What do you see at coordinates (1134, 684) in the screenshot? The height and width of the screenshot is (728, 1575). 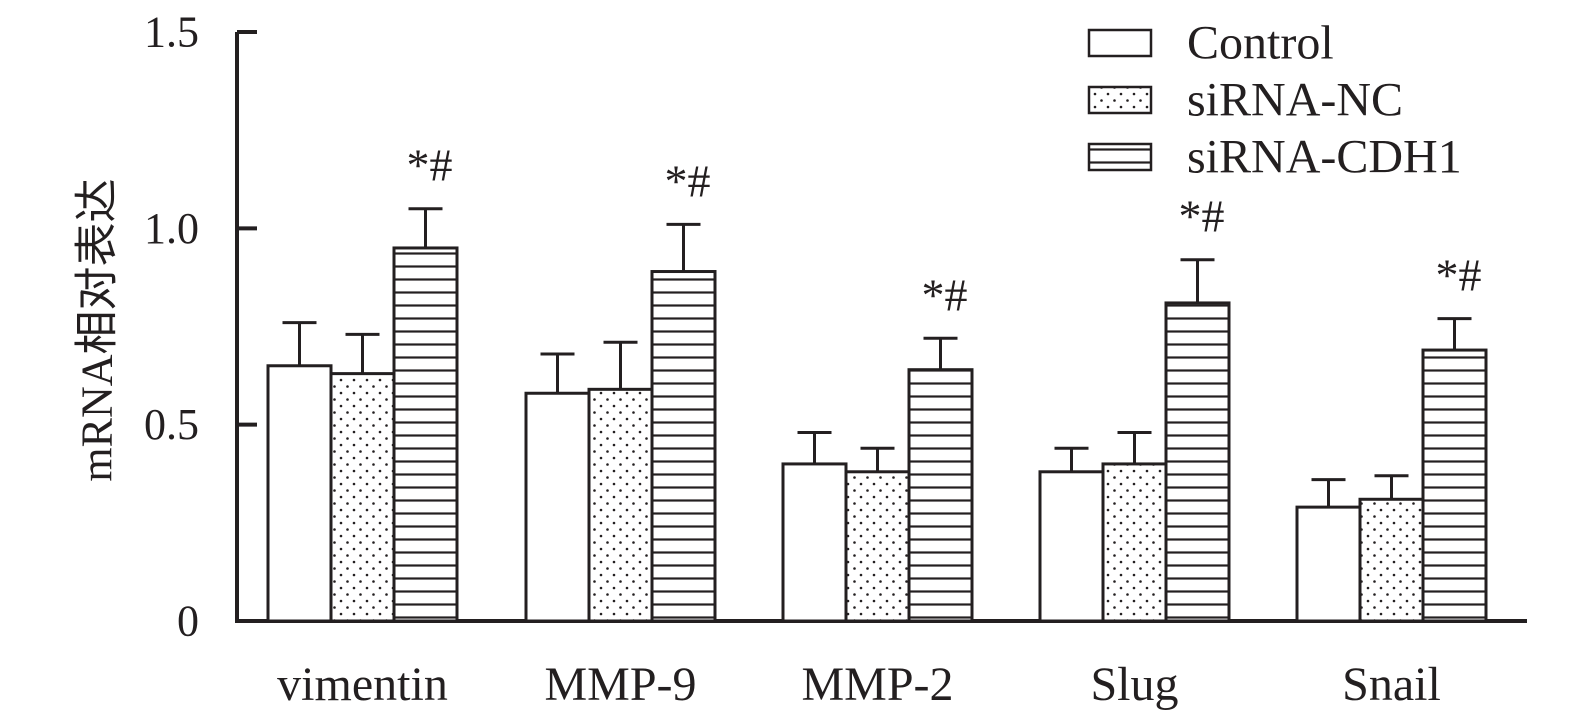 I see `x-tick-label: Slug` at bounding box center [1134, 684].